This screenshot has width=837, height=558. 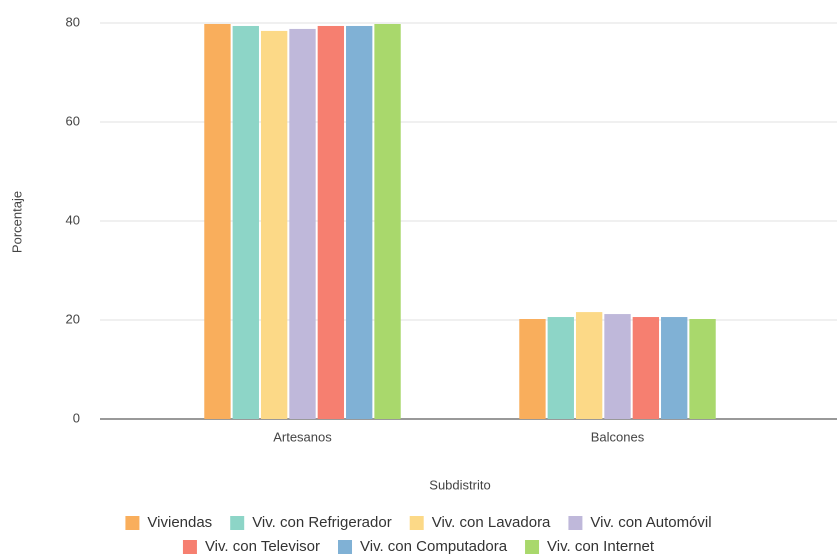 What do you see at coordinates (76, 417) in the screenshot?
I see `y-tick-label: 0` at bounding box center [76, 417].